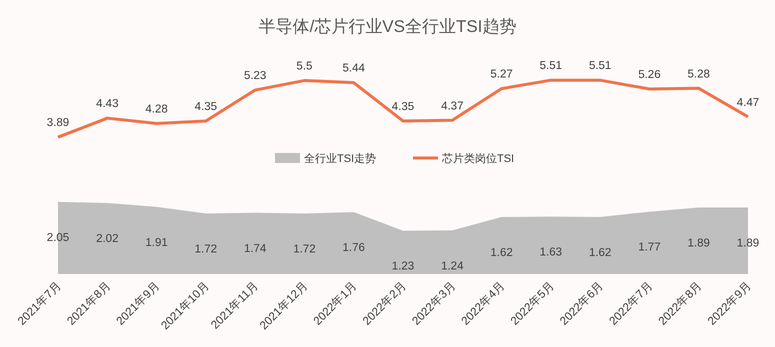  I want to click on data-label: 2.02, so click(107, 238).